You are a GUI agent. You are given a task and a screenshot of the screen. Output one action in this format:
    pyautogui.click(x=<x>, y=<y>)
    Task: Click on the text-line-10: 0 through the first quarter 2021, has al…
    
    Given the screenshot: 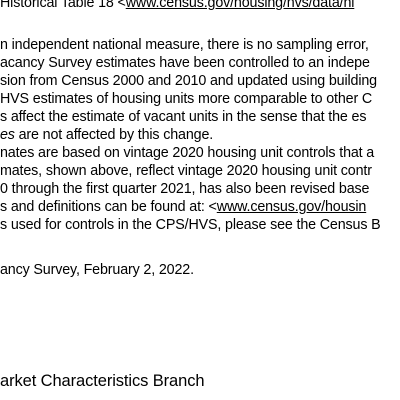 What is the action you would take?
    pyautogui.click(x=185, y=189)
    